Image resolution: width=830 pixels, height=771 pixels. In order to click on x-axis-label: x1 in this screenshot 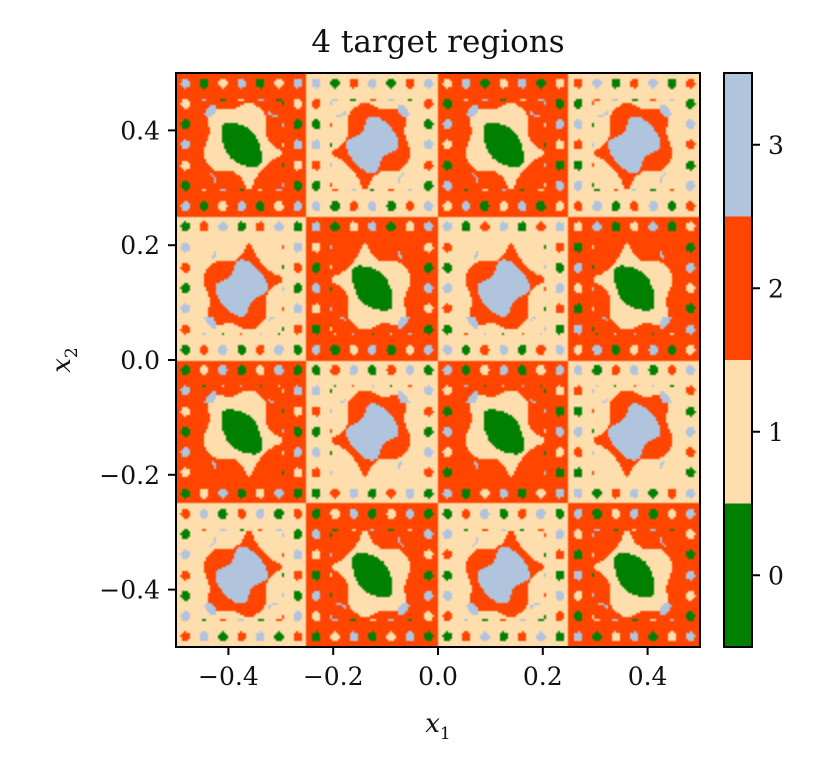, I will do `click(438, 726)`.